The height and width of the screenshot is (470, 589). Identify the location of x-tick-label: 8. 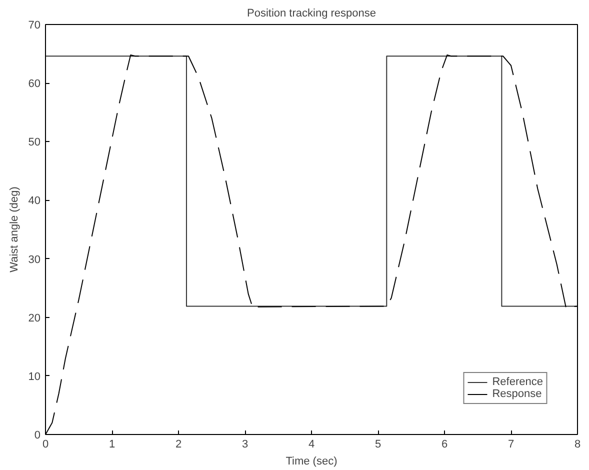
(577, 444).